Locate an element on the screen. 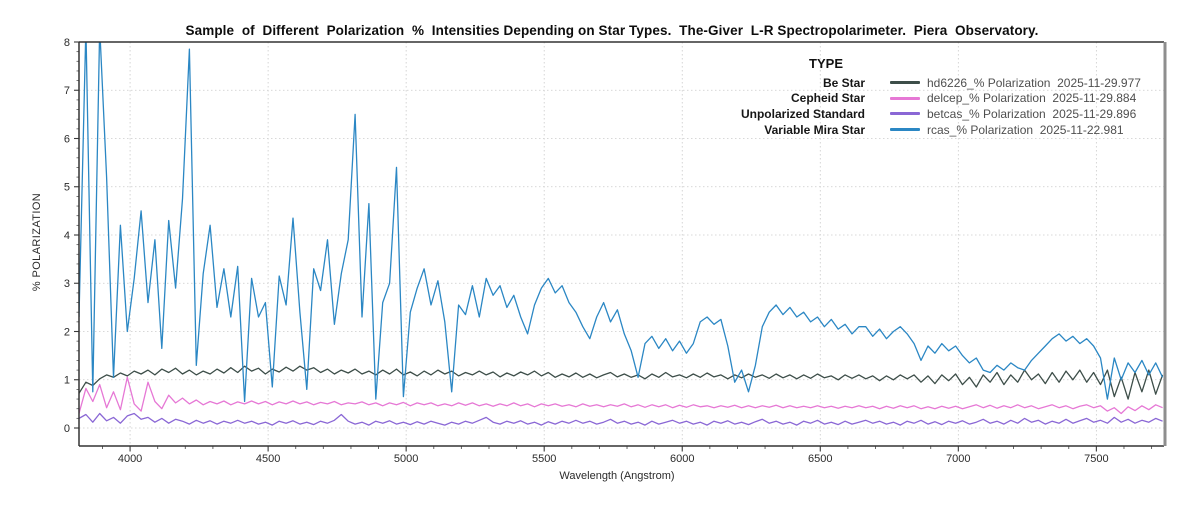 The image size is (1200, 507). y-tick-label: 8 is located at coordinates (67, 43).